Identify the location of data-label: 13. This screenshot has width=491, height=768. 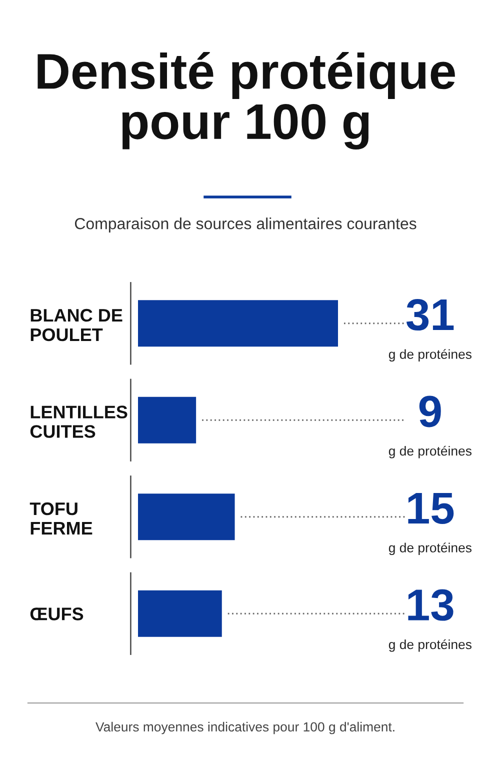
(431, 605).